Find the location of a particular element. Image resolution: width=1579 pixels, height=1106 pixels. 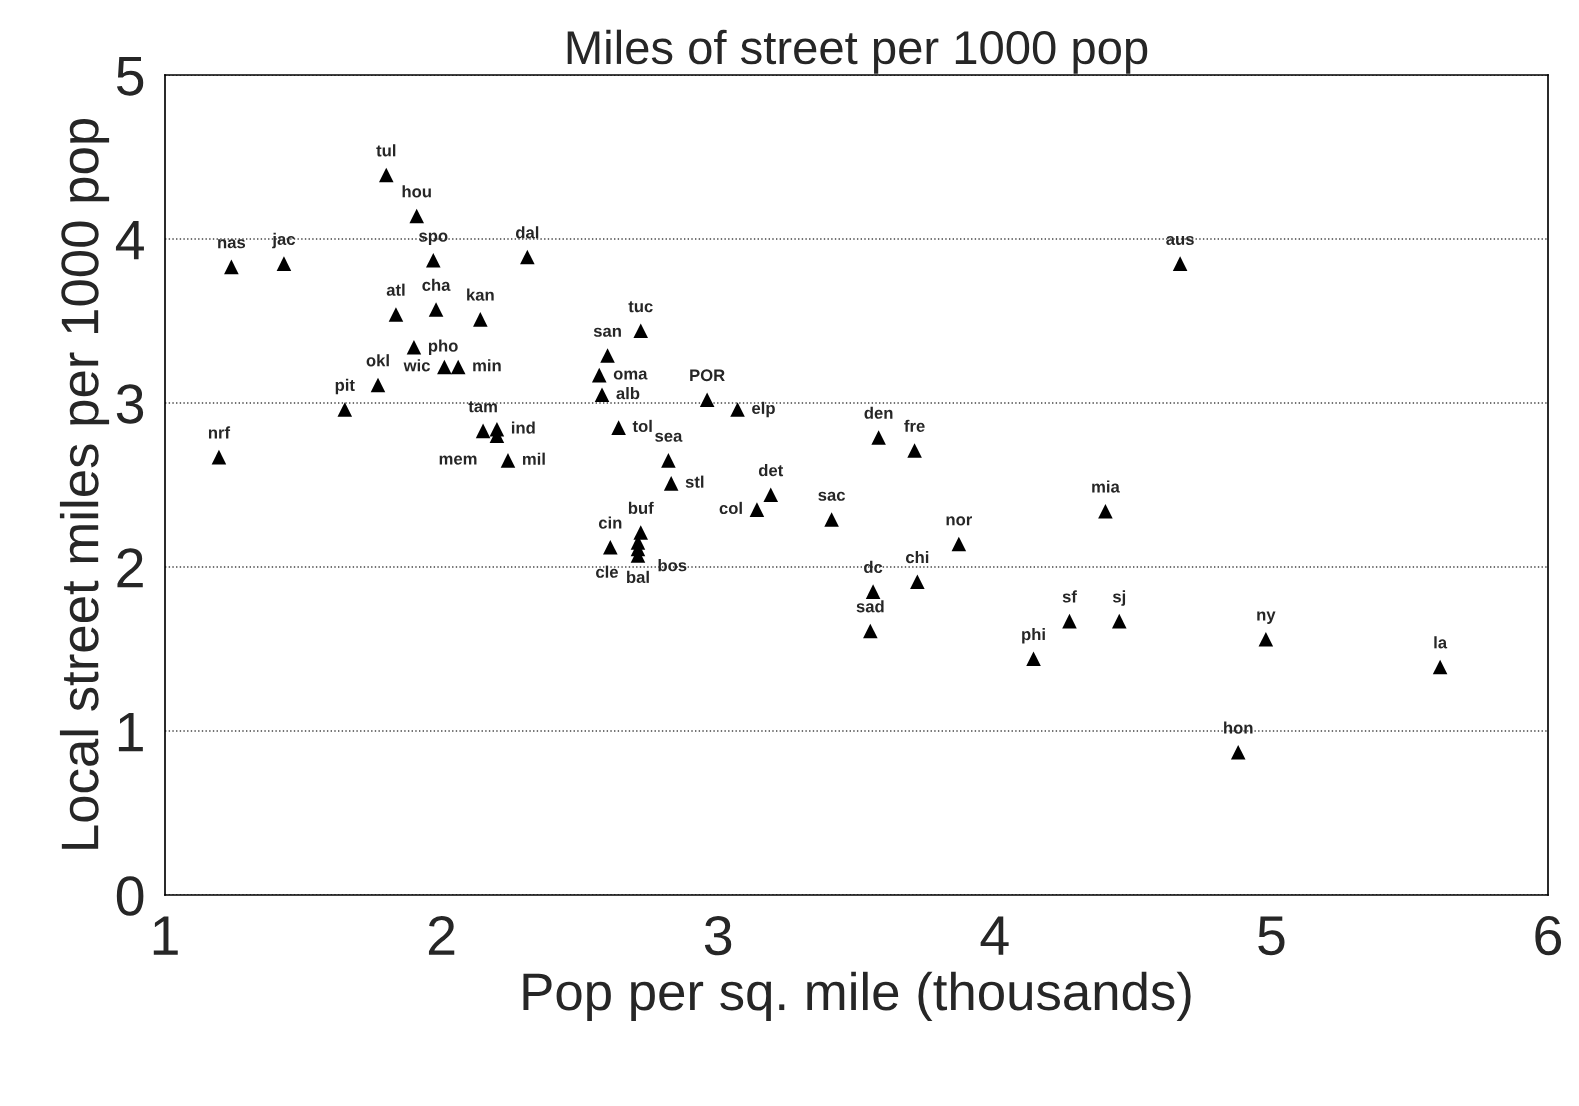

x-axis-title: Pop per sq. mile (thousands) is located at coordinates (857, 996).